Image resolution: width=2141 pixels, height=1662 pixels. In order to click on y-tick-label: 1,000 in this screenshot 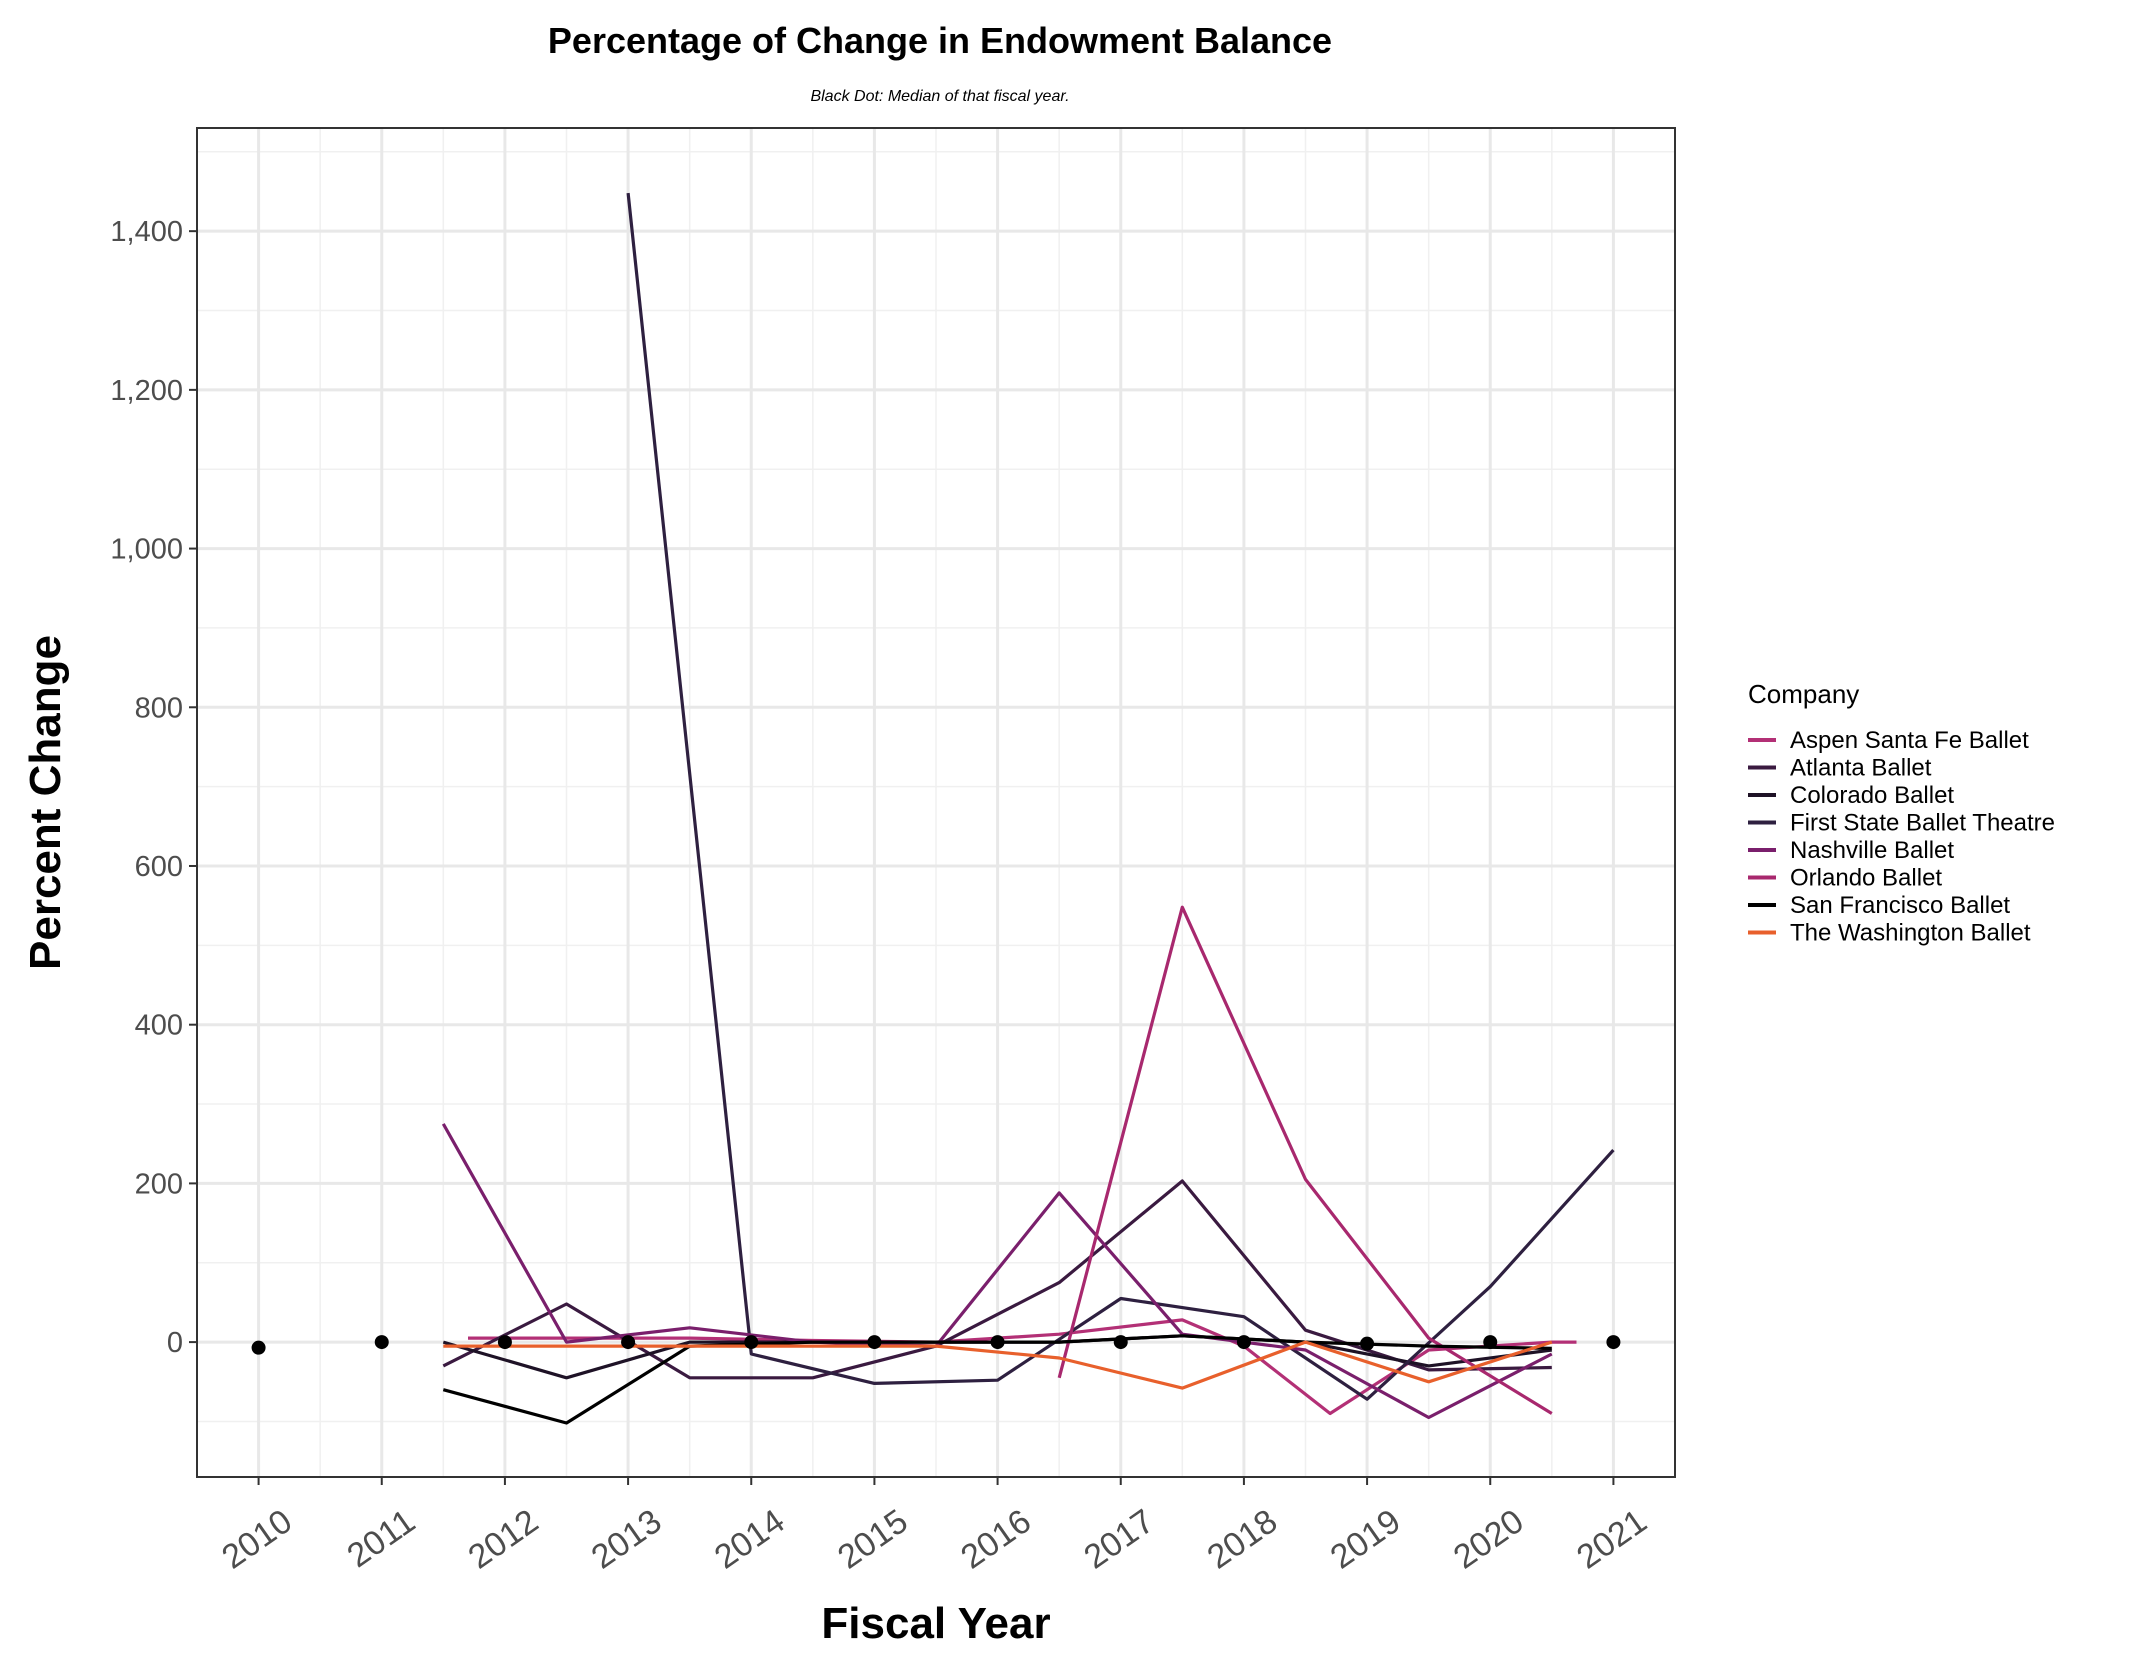, I will do `click(146, 550)`.